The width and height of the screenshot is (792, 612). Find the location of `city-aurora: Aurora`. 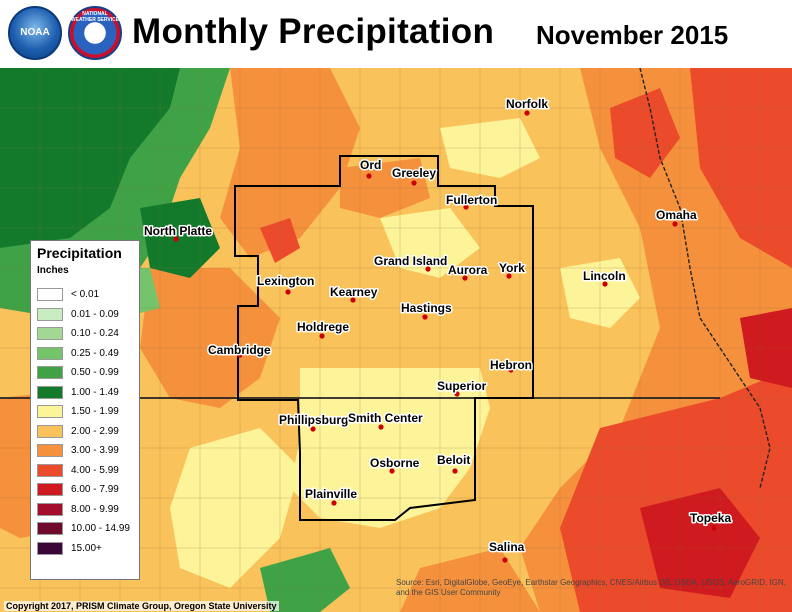

city-aurora: Aurora is located at coordinates (468, 271).